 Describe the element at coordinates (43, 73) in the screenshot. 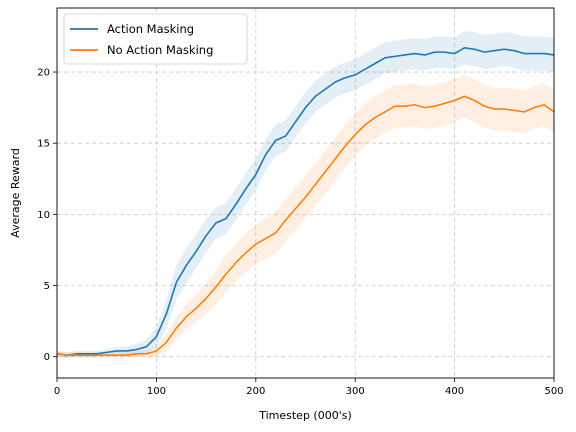

I see `y-tick-label: 20` at that location.